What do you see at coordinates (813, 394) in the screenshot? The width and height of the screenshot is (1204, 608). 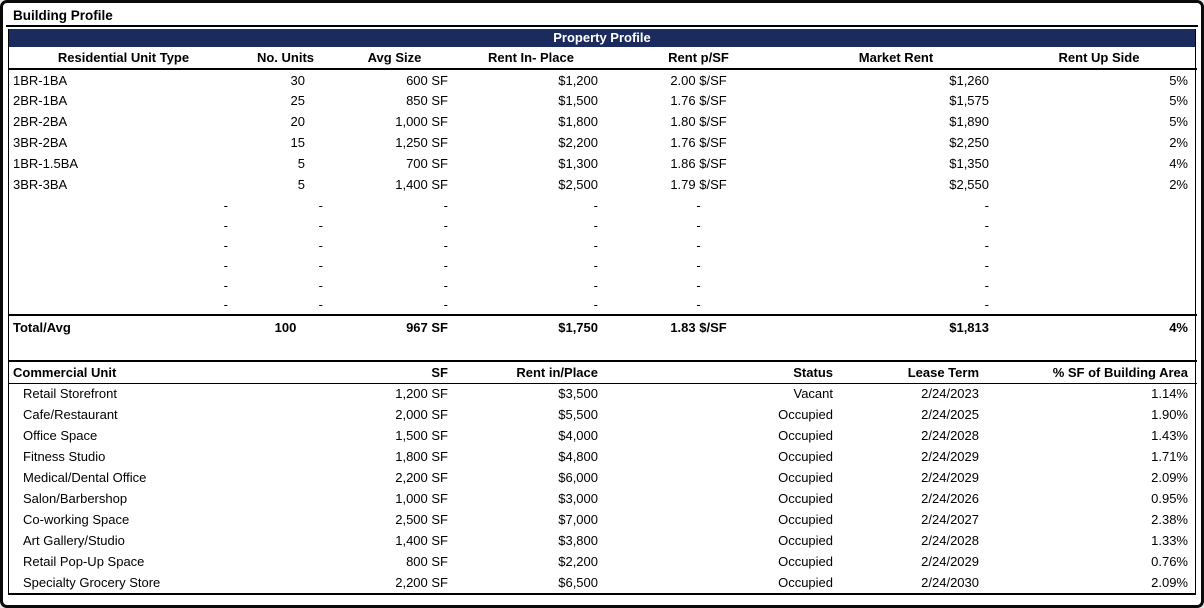 I see `table-cell: Vacant` at bounding box center [813, 394].